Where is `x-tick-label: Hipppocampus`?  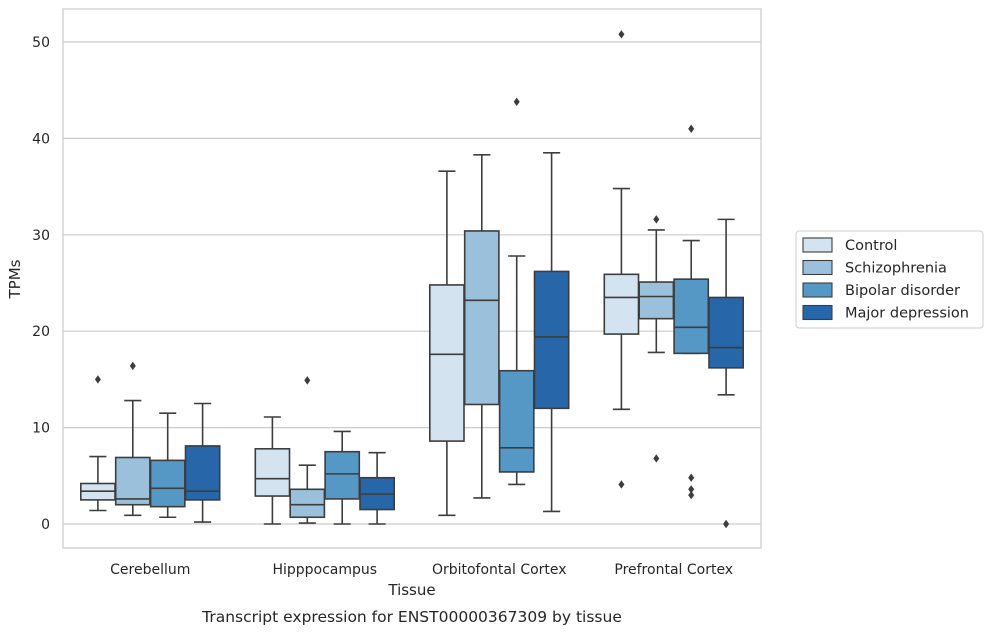 x-tick-label: Hipppocampus is located at coordinates (324, 570).